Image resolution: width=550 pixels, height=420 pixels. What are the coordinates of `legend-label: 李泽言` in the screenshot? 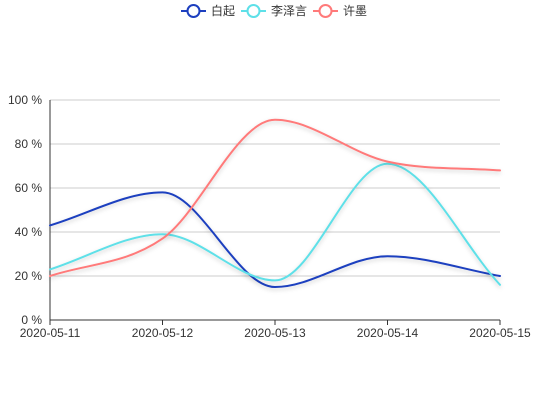 It's located at (289, 10).